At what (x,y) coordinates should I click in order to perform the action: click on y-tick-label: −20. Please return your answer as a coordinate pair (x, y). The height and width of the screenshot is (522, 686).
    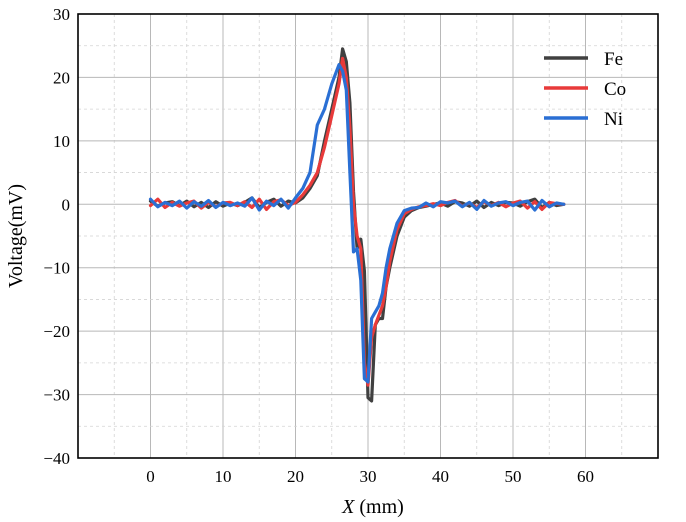
    Looking at the image, I should click on (56, 331).